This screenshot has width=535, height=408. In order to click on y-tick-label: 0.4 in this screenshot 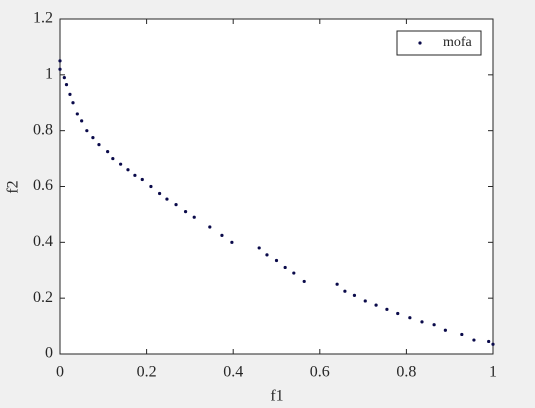, I will do `click(43, 241)`.